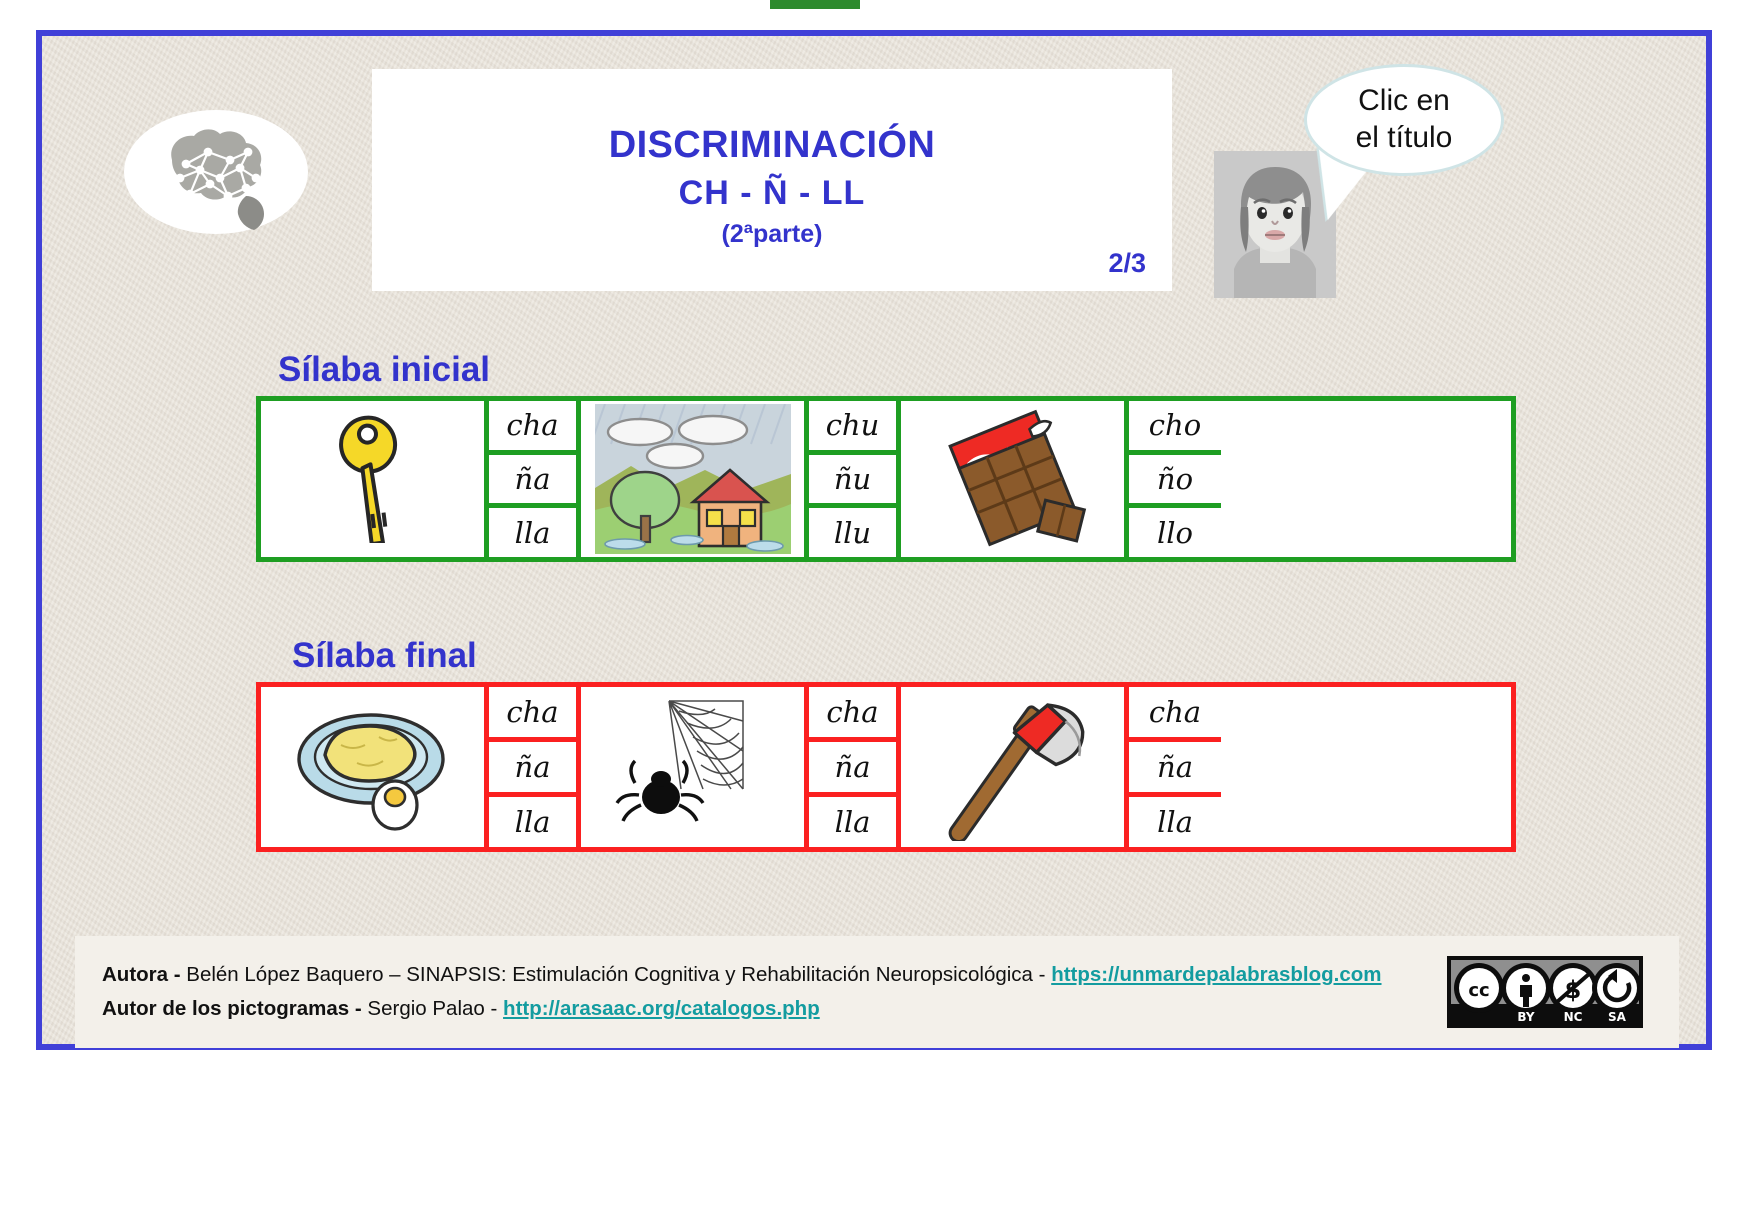 The image size is (1748, 1210). I want to click on footer-picto-text: Sergio Palao -, so click(432, 1008).